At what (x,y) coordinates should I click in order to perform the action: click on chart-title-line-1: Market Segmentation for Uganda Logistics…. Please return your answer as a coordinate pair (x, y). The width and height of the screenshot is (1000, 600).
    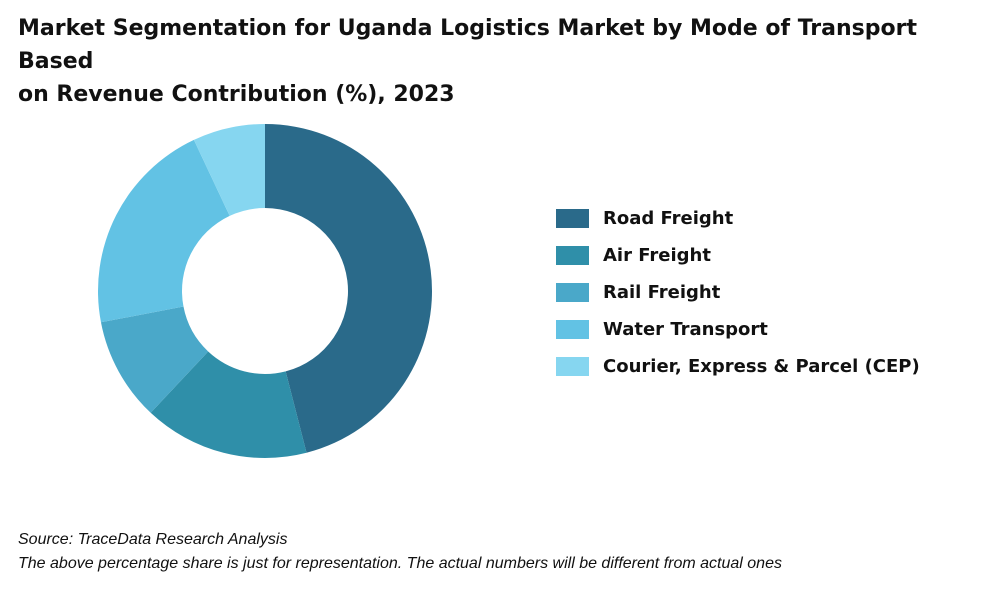
    Looking at the image, I should click on (467, 45).